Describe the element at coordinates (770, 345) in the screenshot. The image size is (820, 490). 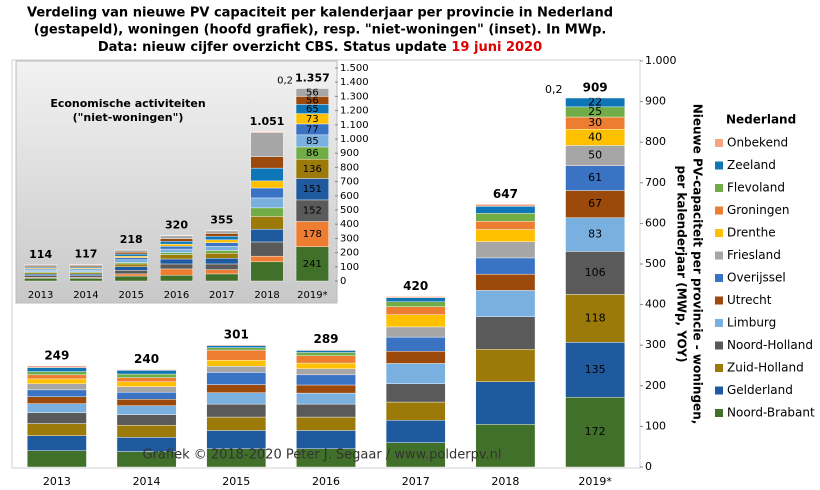
I see `legend-label: Noord-Holland` at that location.